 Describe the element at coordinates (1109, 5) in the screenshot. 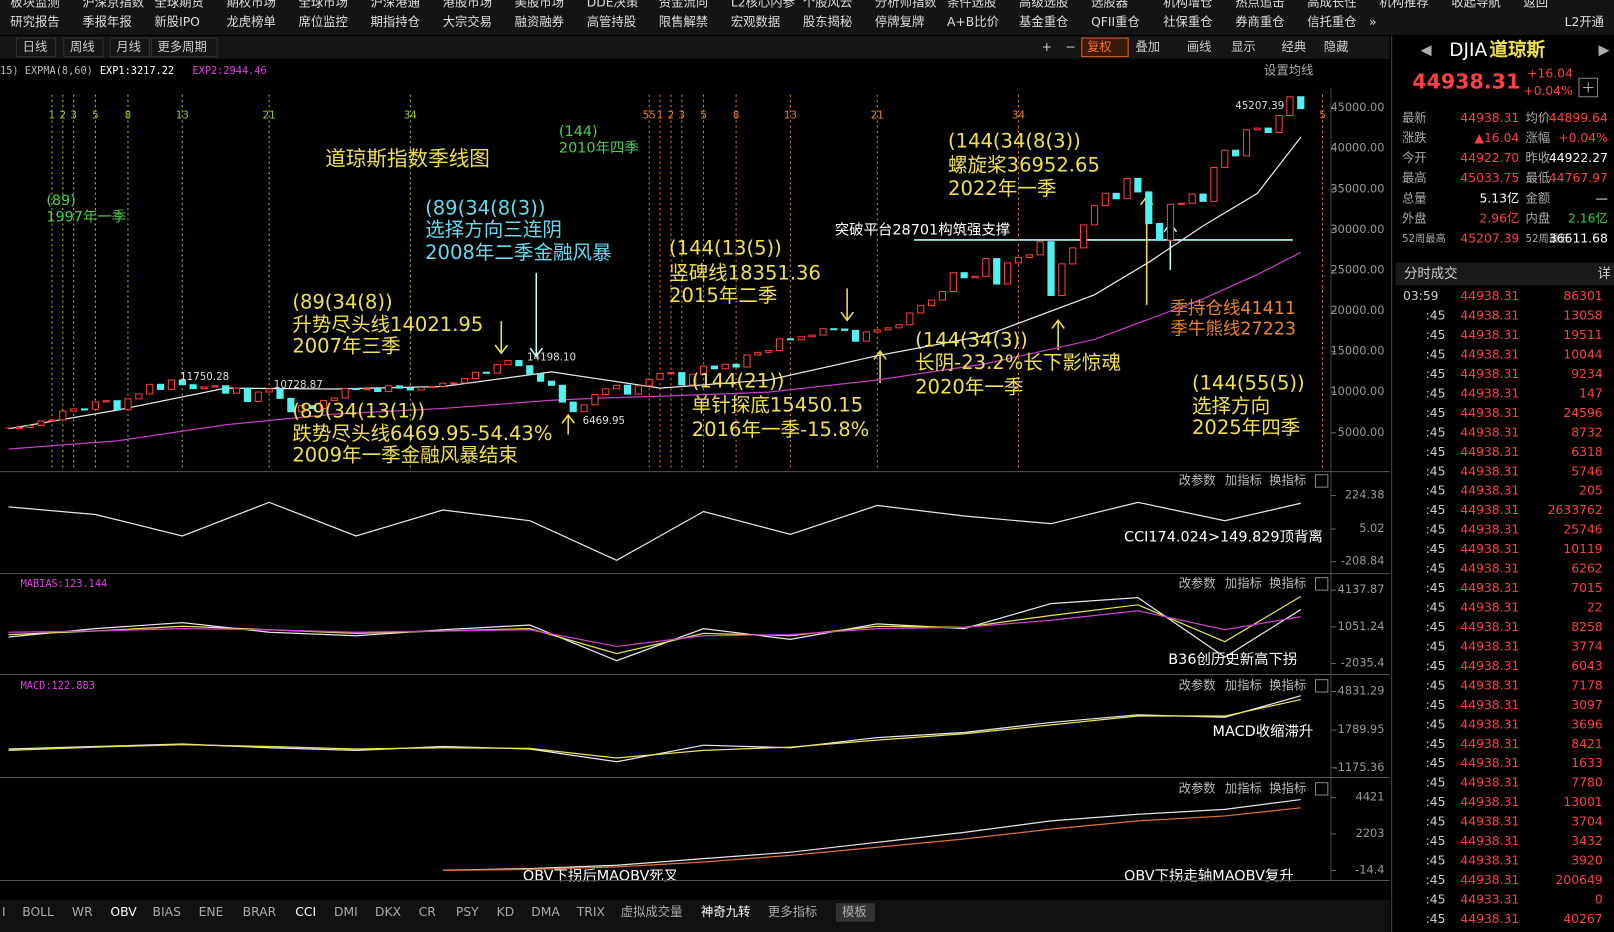

I see `nav-item: 选股器` at that location.